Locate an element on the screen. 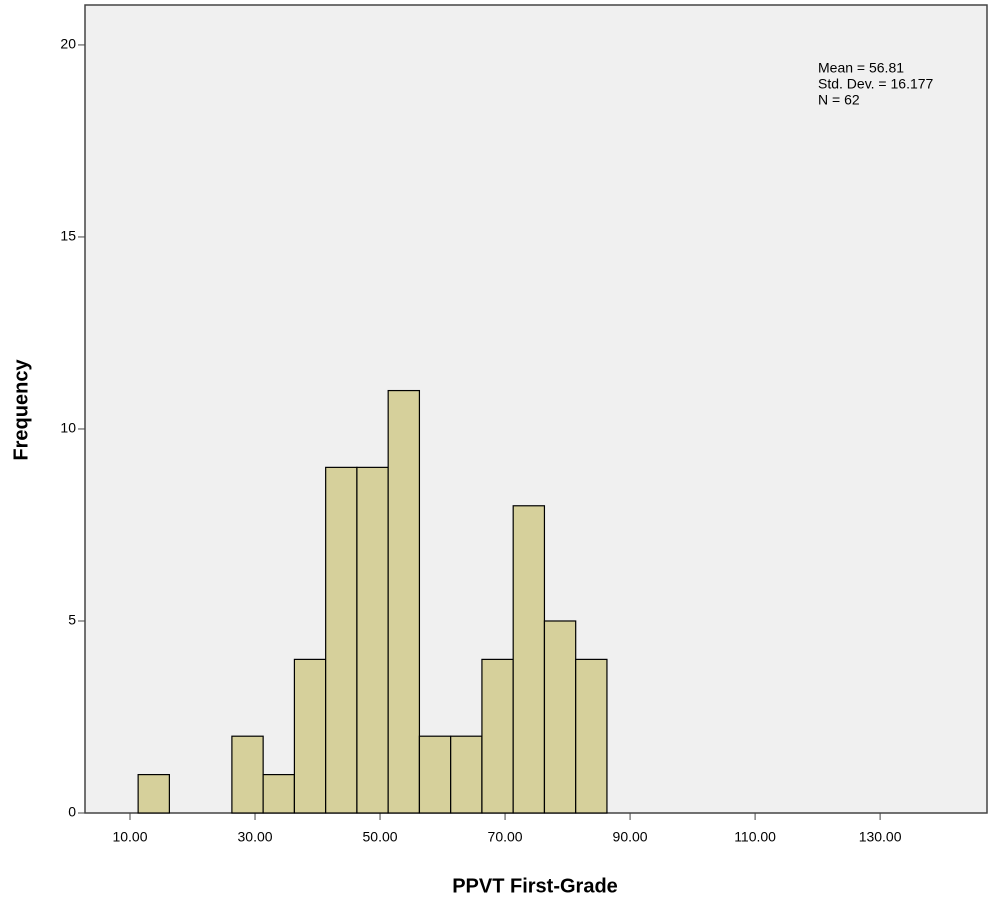  stats-annotation: N = 62 is located at coordinates (839, 100).